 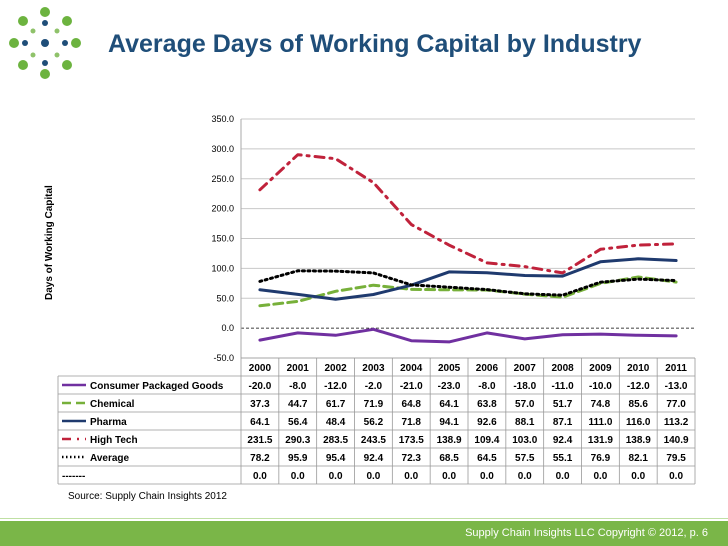 What do you see at coordinates (298, 368) in the screenshot?
I see `table-year-header: 2001` at bounding box center [298, 368].